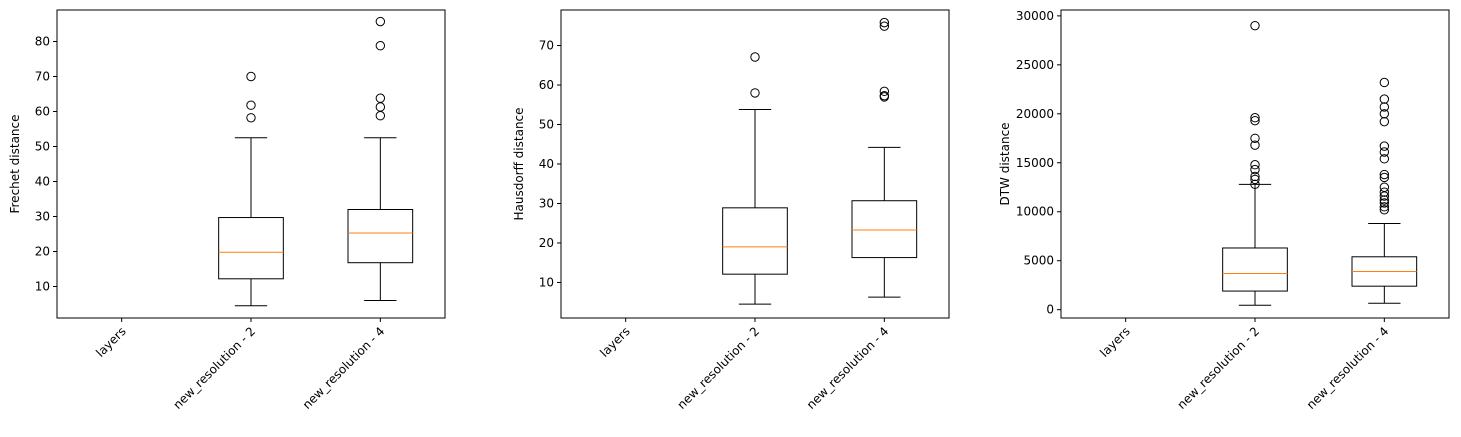  What do you see at coordinates (519, 163) in the screenshot?
I see `y-axis-label: Hausdorff distance` at bounding box center [519, 163].